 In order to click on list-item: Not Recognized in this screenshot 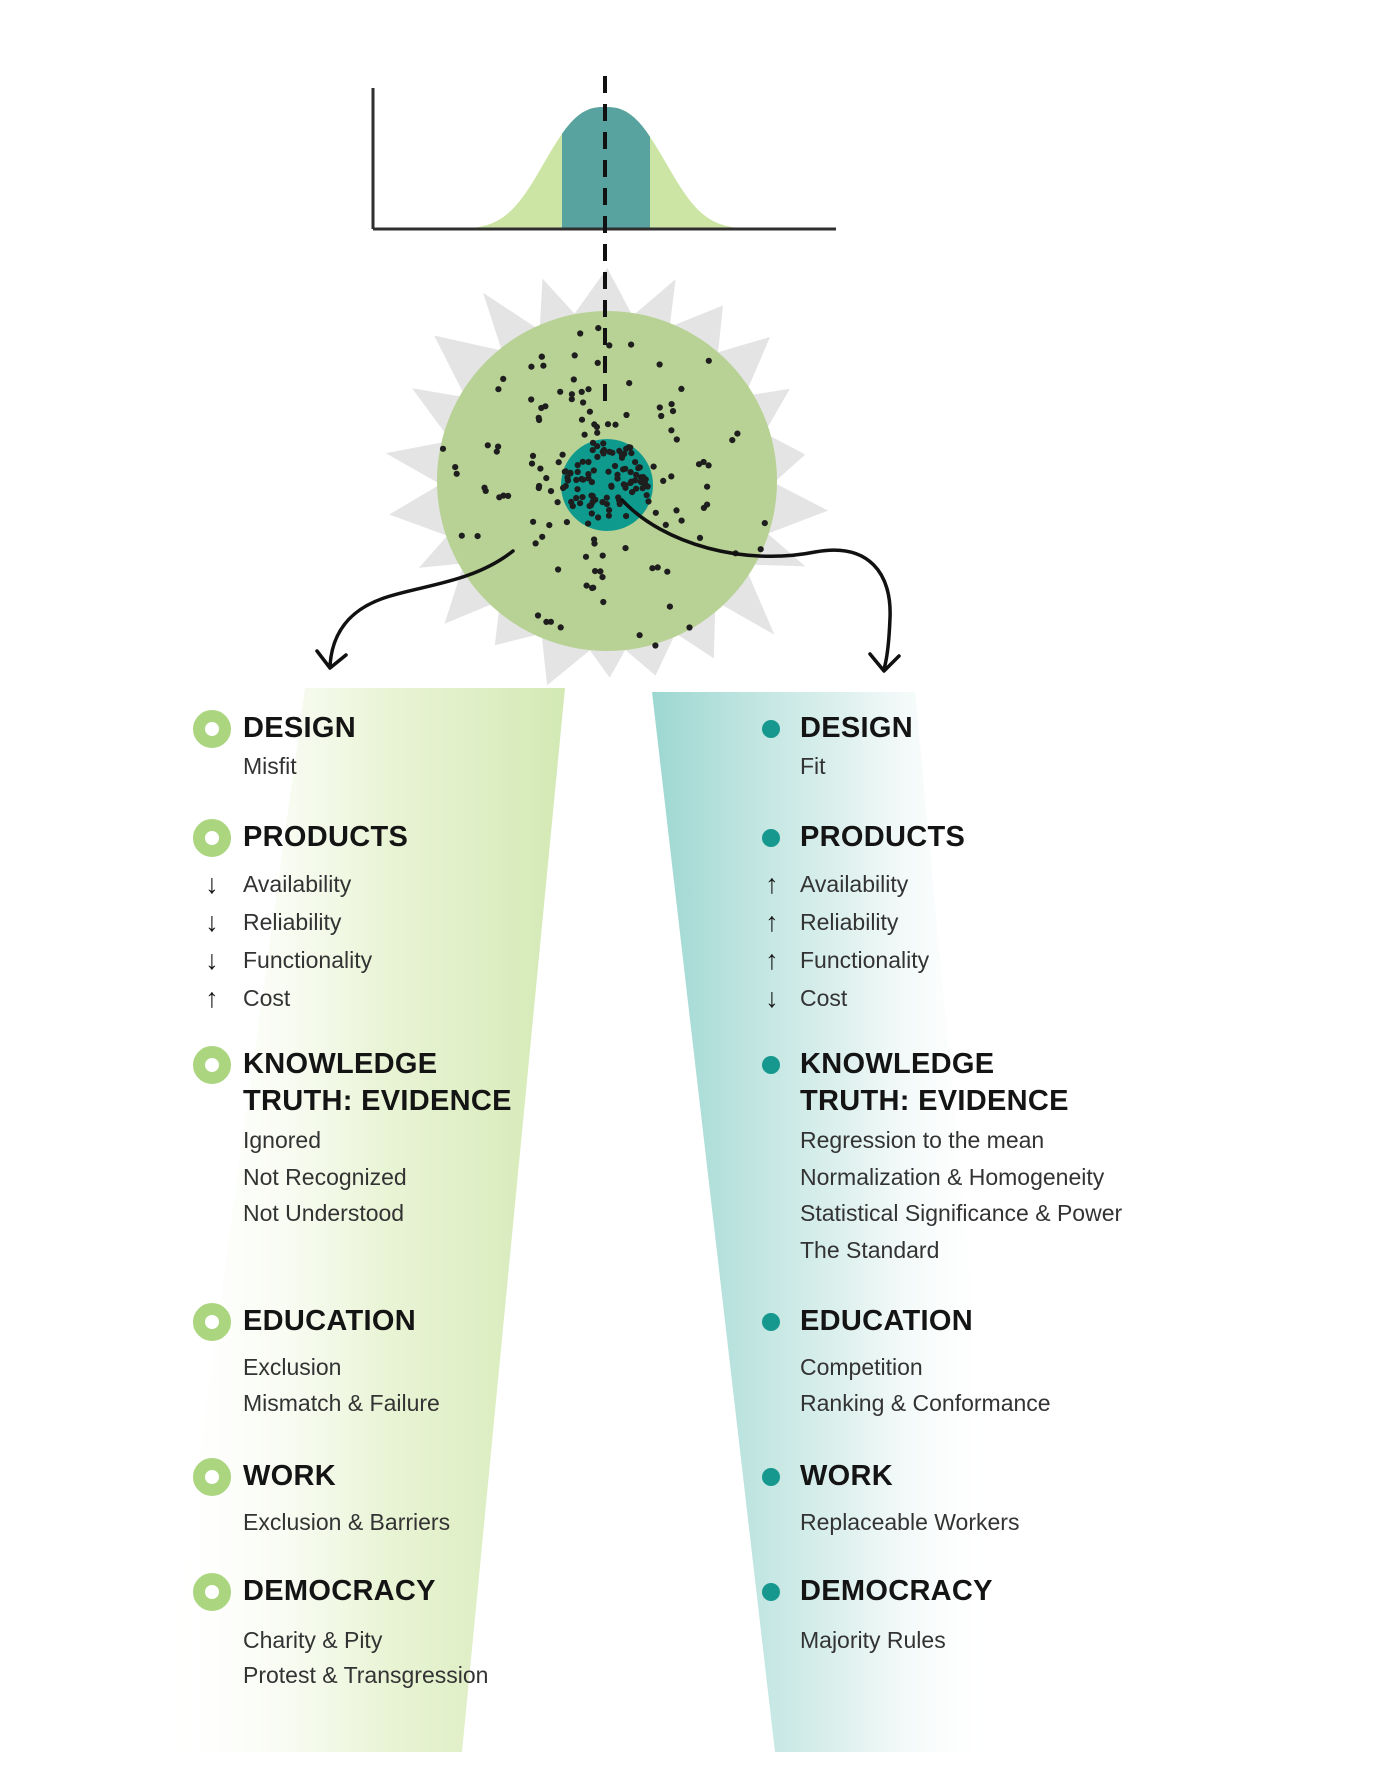, I will do `click(325, 1177)`.